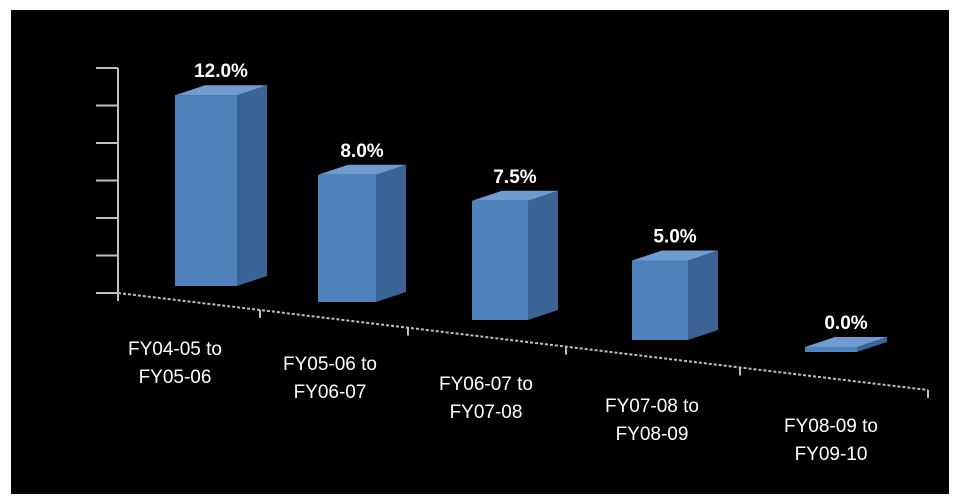  Describe the element at coordinates (486, 398) in the screenshot. I see `x-tick-label: FY06-07 to FY07-08` at that location.